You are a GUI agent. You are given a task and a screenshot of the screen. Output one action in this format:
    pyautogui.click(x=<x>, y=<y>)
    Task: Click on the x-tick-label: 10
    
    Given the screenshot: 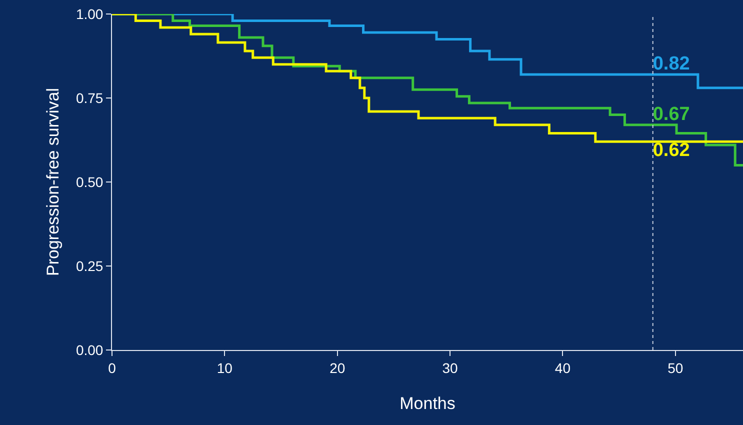 What is the action you would take?
    pyautogui.click(x=224, y=368)
    